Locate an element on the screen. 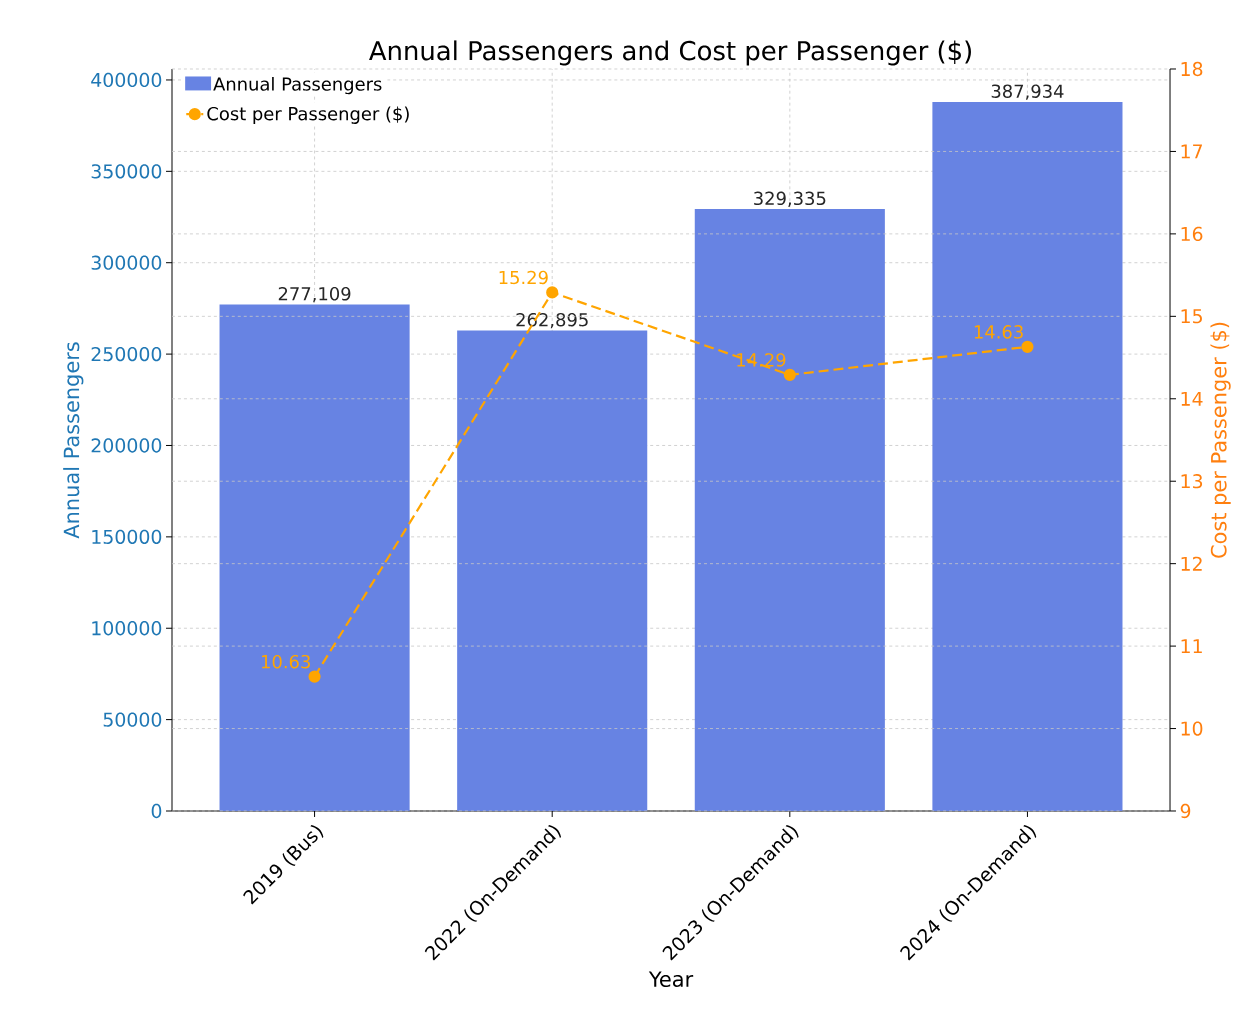  y-tick-label: 300000 is located at coordinates (126, 262).